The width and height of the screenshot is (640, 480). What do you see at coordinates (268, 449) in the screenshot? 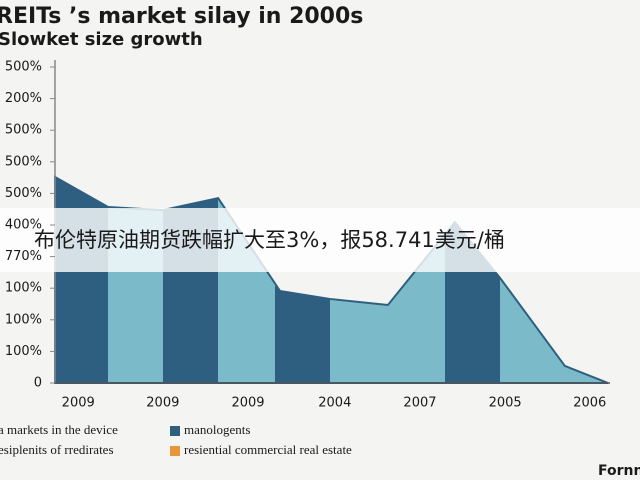
I see `legend-label: resiential commercial real estate` at bounding box center [268, 449].